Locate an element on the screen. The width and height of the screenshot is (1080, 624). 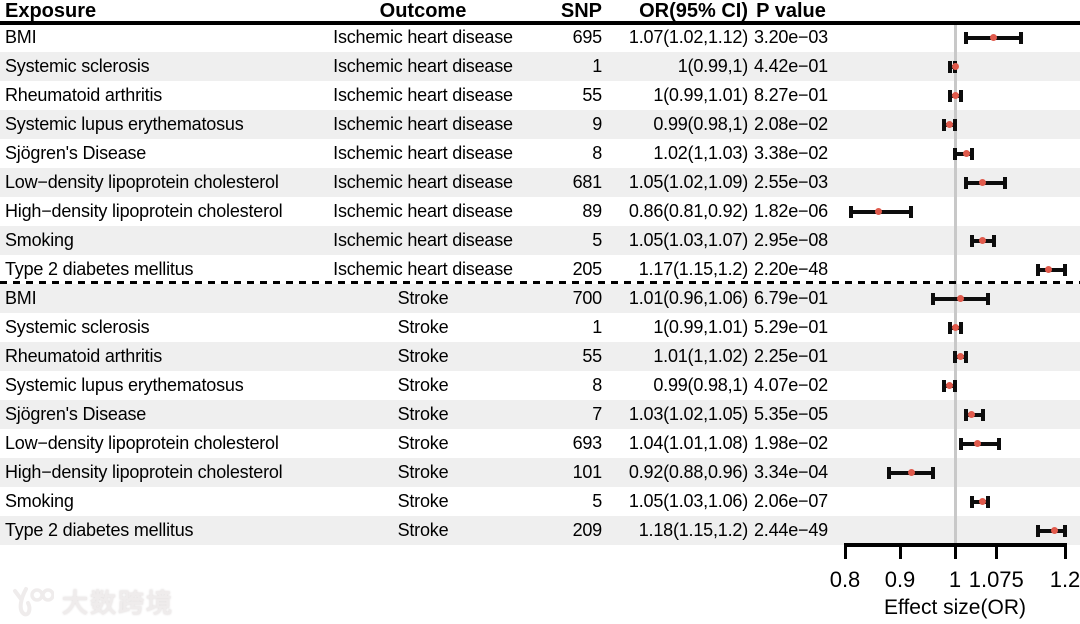
watermark-100-logo is located at coordinates (33, 601).